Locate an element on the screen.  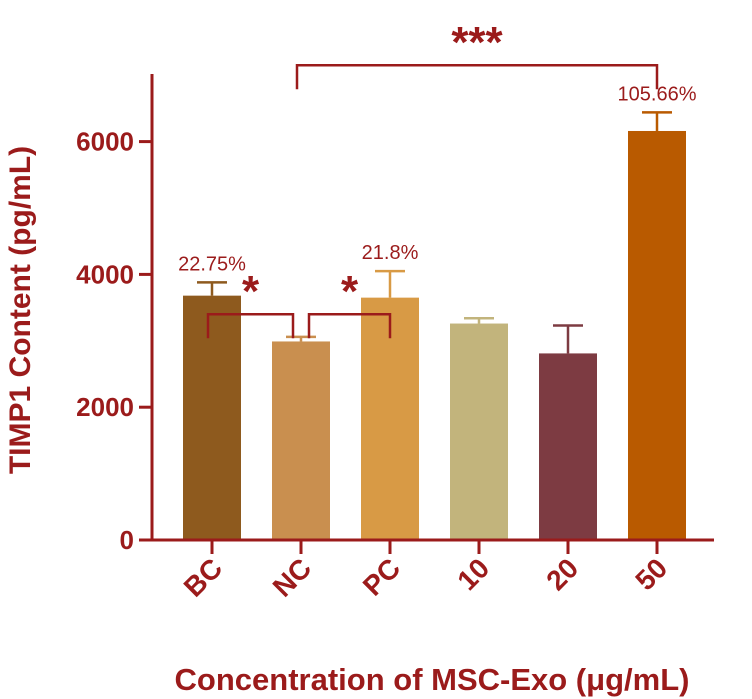
x-tick-label-bc: BC is located at coordinates (203, 577).